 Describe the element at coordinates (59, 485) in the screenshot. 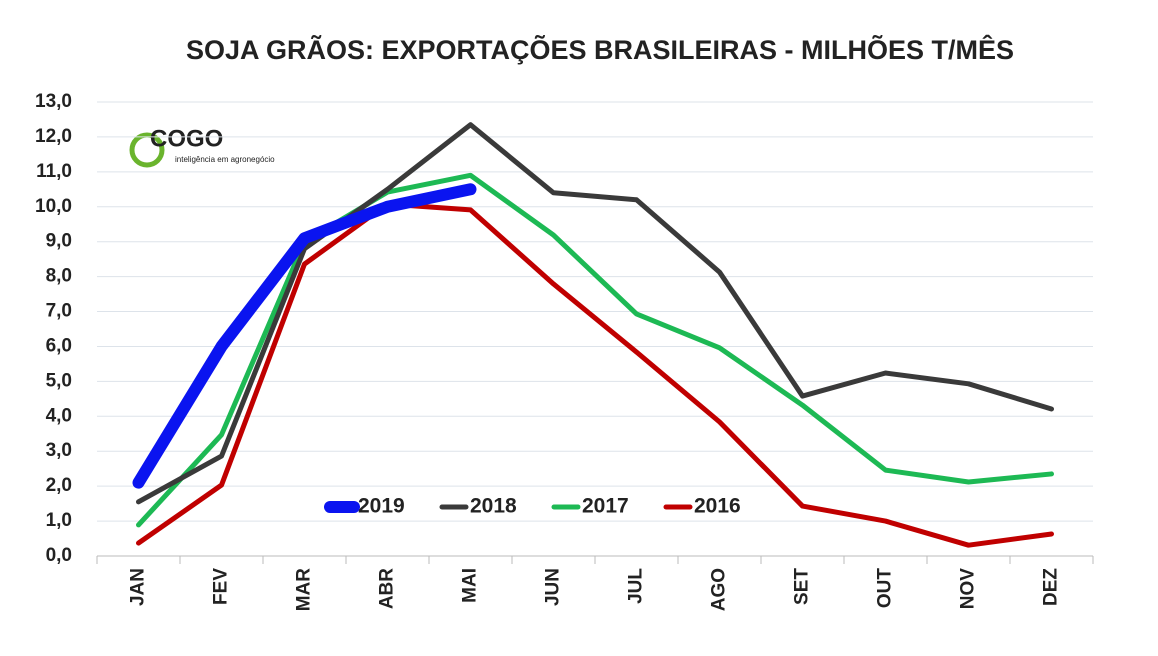

I see `y-tick-label: 2,0` at that location.